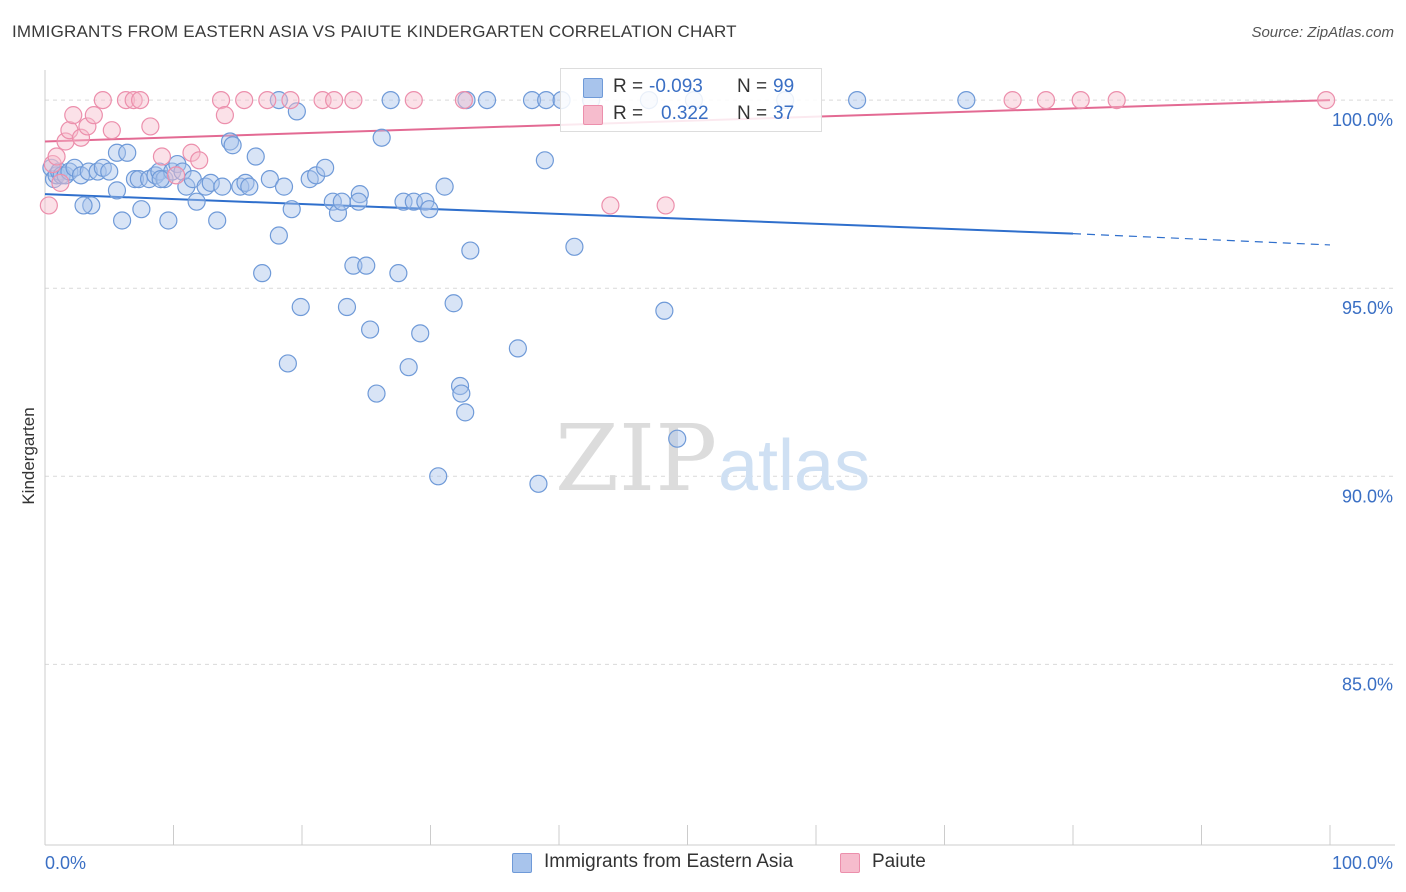  Describe the element at coordinates (850, 863) in the screenshot. I see `bottom-legend-swatch-pink` at that location.